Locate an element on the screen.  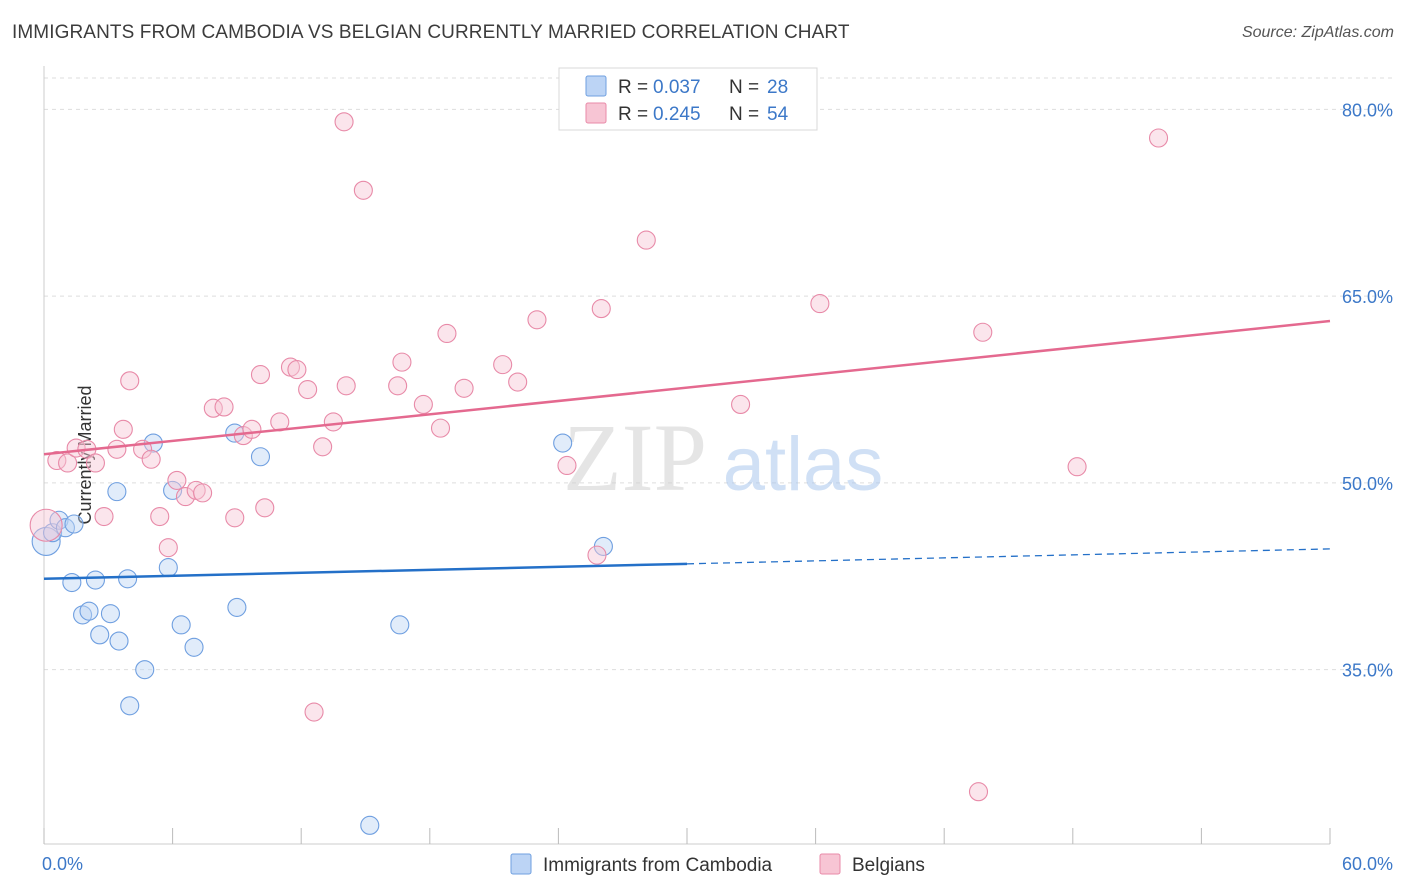
belgian-trend-line is located at coordinates (687, 387).